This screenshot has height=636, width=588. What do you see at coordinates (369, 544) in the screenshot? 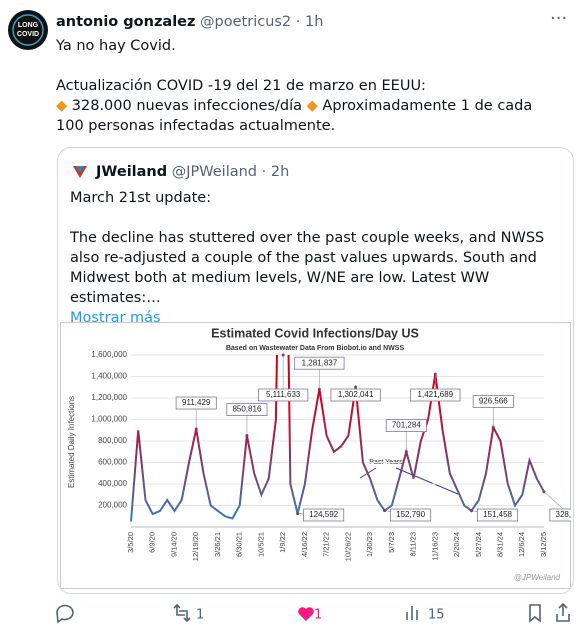
I see `x-tick-label: 1/30/23` at bounding box center [369, 544].